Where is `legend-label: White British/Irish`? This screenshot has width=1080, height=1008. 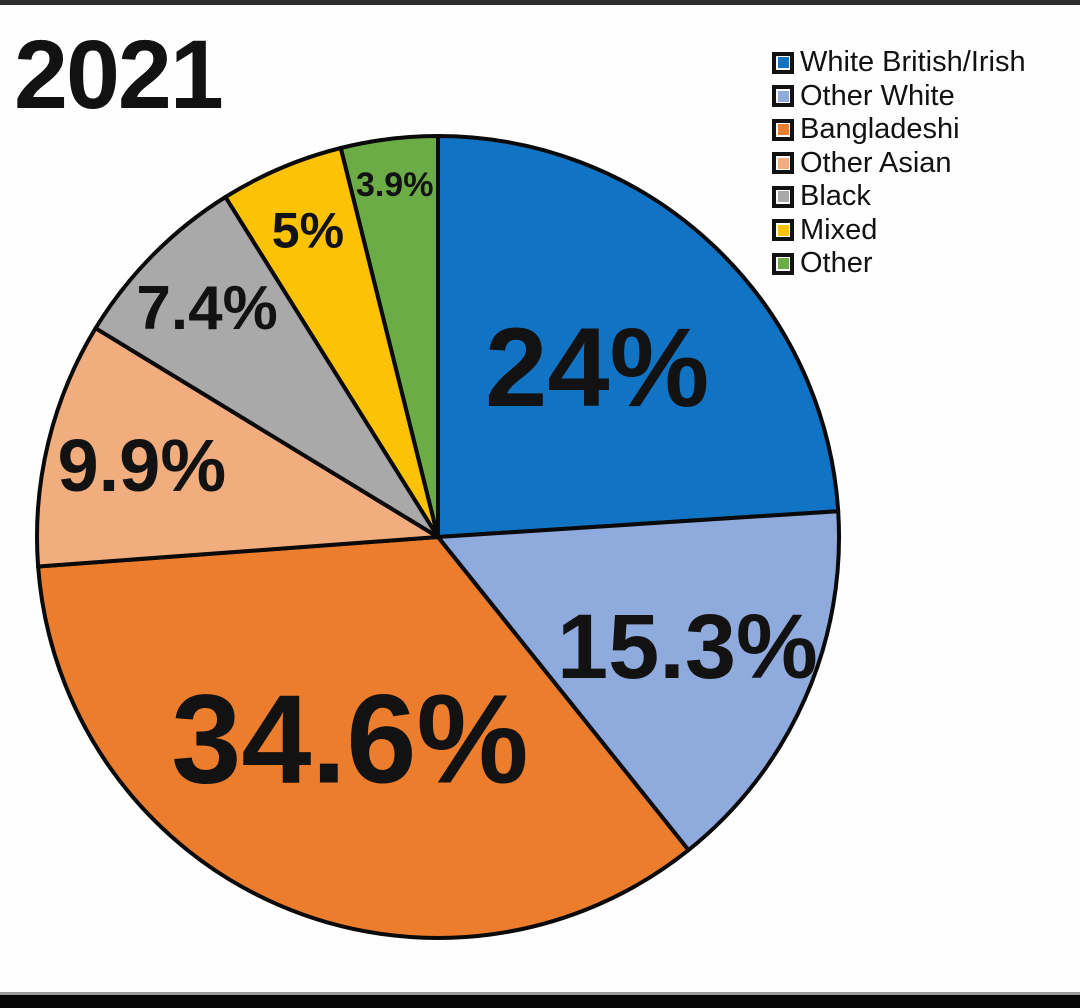 legend-label: White British/Irish is located at coordinates (913, 62).